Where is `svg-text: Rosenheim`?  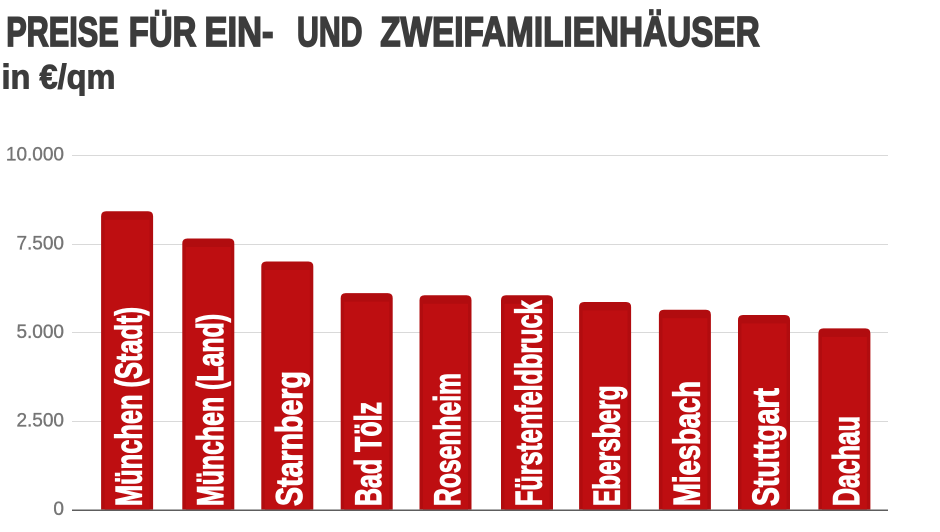
svg-text: Rosenheim is located at coordinates (447, 439).